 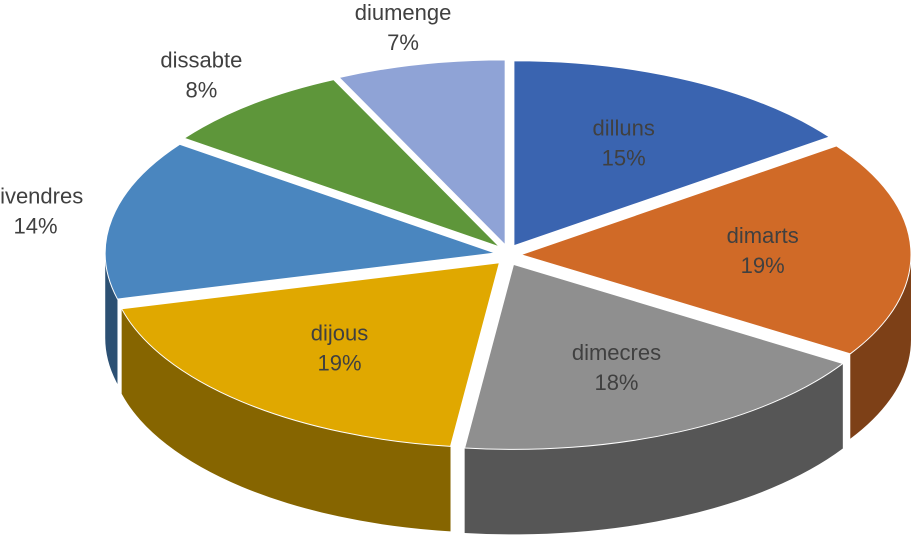 I want to click on slice-label: divendres, so click(x=41, y=195).